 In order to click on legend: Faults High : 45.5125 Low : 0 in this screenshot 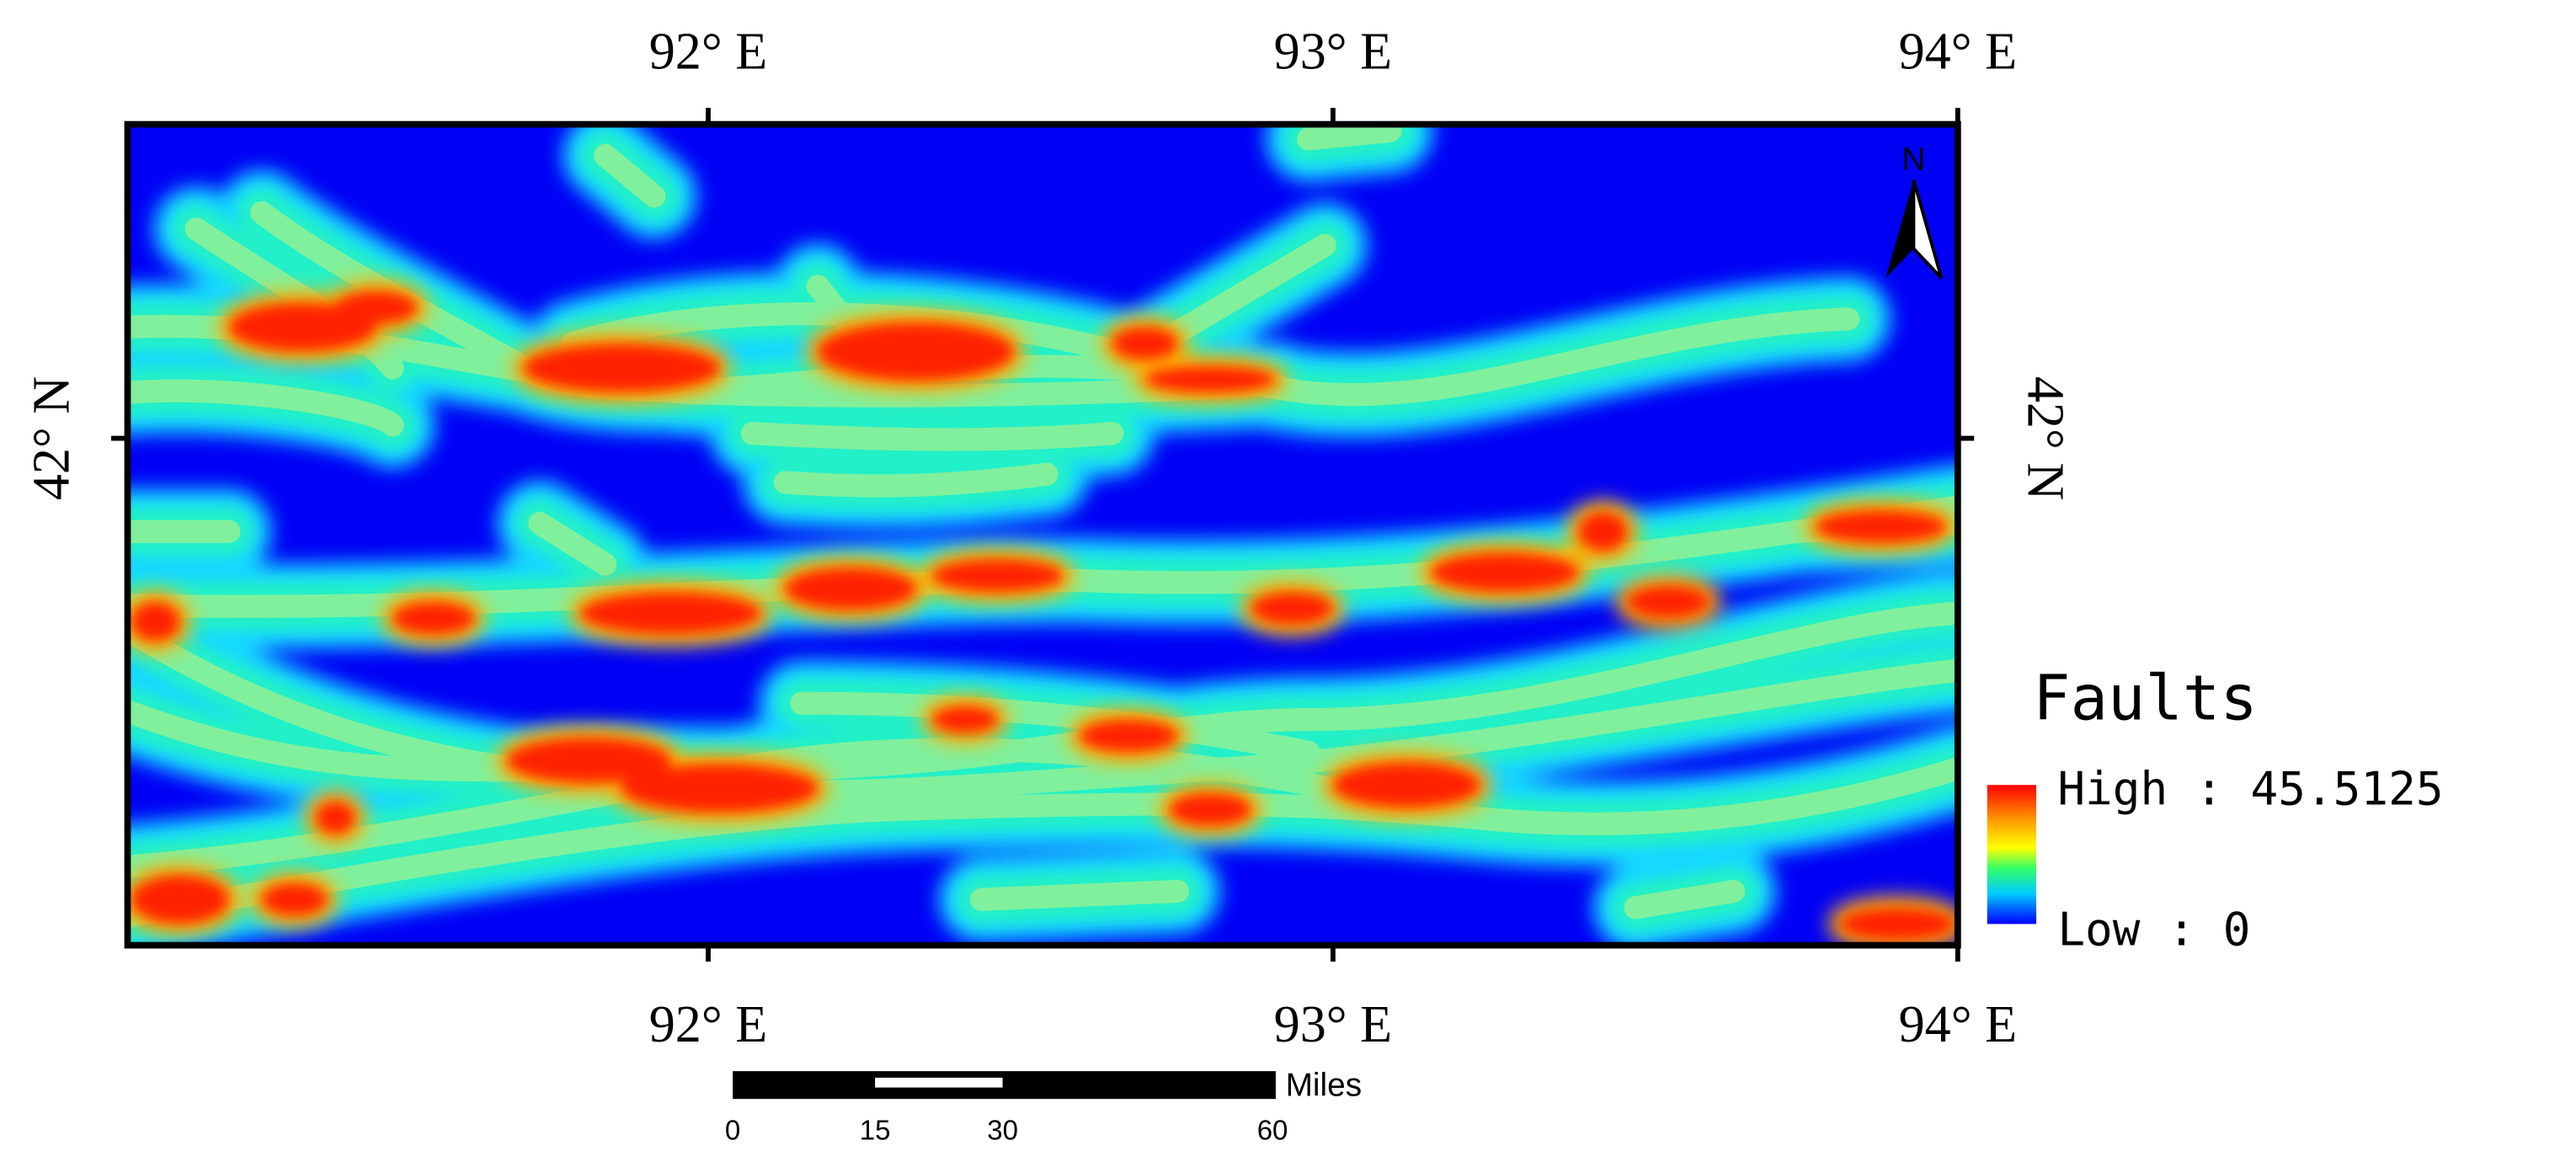, I will do `click(2215, 810)`.